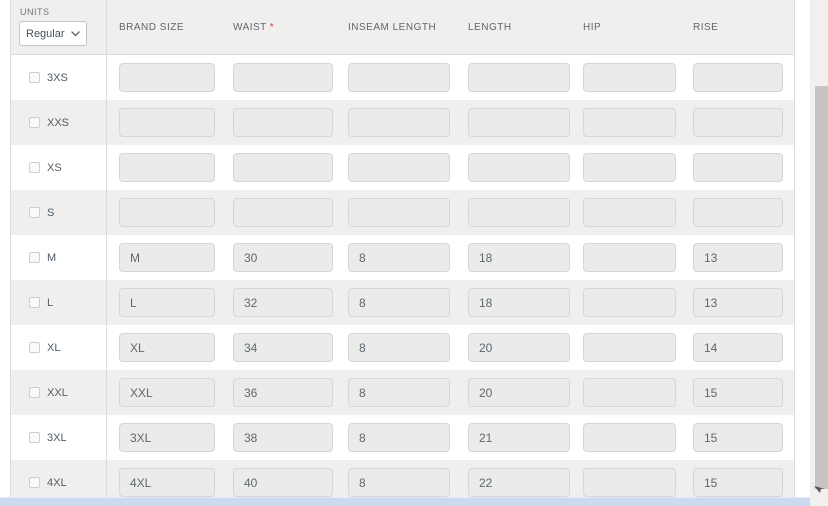 The image size is (828, 506). I want to click on brand-size-input-xxs, so click(167, 122).